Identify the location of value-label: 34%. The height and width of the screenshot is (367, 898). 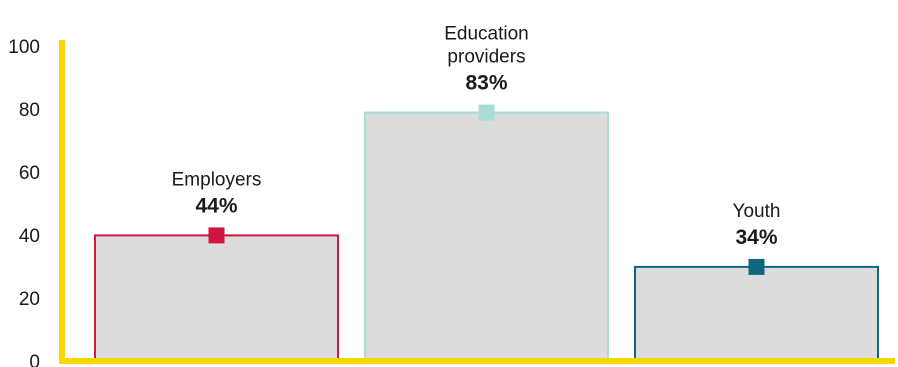
(756, 237).